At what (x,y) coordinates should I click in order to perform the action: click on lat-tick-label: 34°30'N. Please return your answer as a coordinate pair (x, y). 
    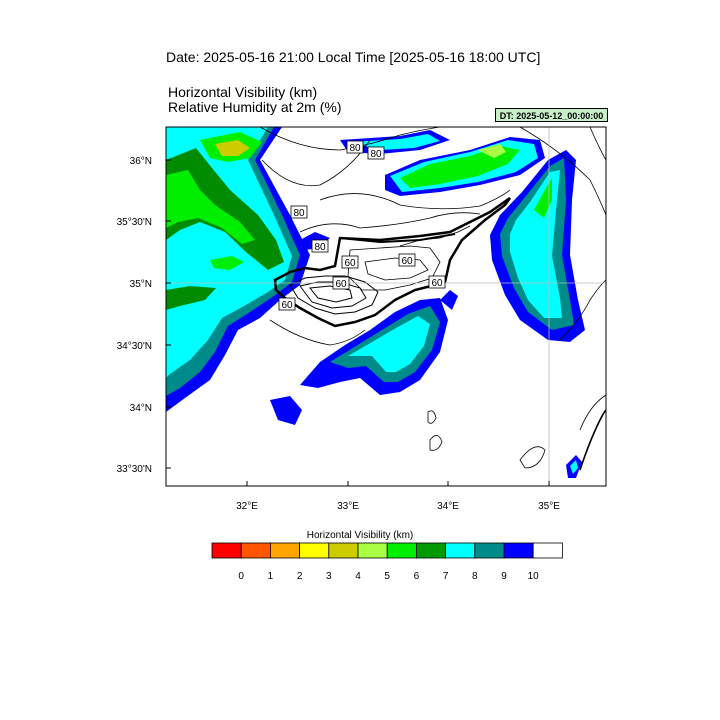
    Looking at the image, I should click on (134, 346).